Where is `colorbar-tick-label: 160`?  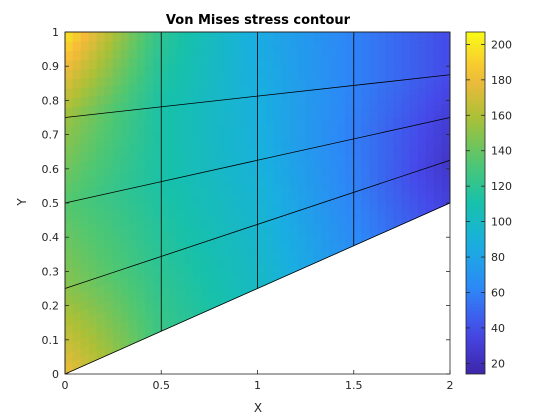
colorbar-tick-label: 160 is located at coordinates (501, 115).